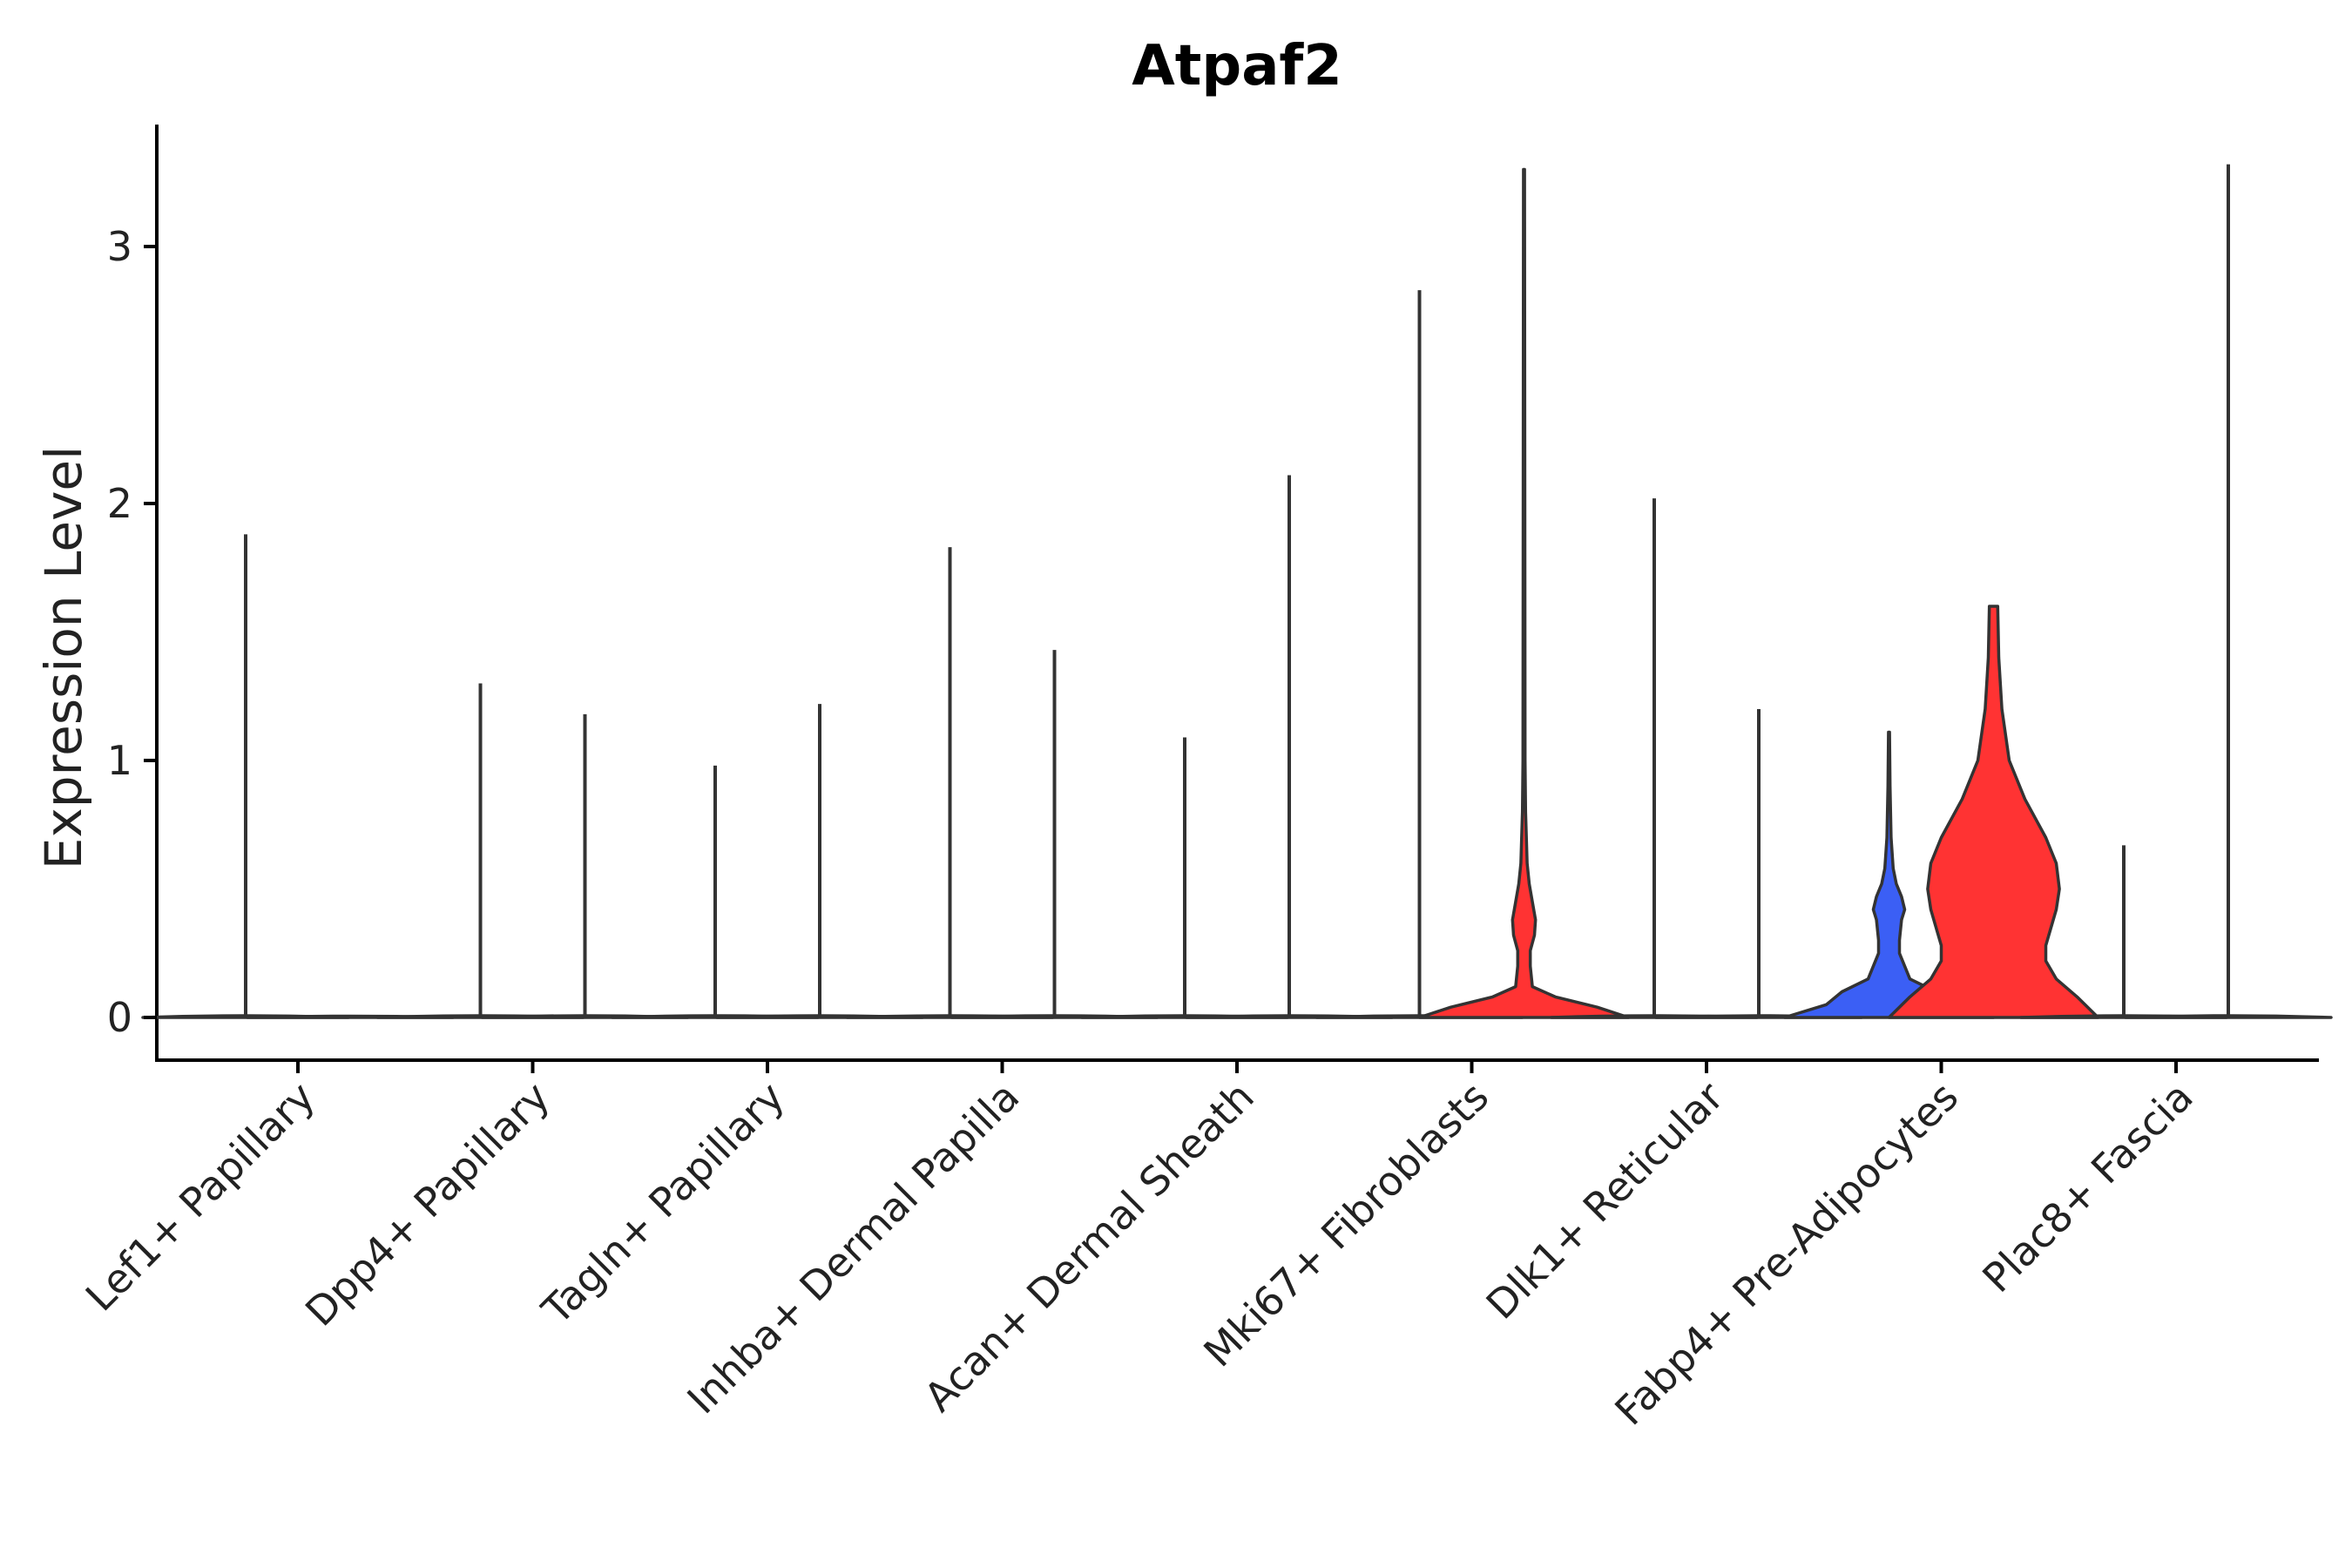 The image size is (2352, 1568). What do you see at coordinates (119, 247) in the screenshot?
I see `y-tick-label: 3` at bounding box center [119, 247].